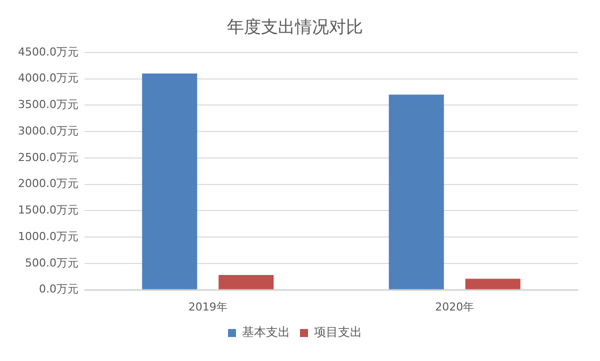  What do you see at coordinates (48, 105) in the screenshot?
I see `y-tick-label: 3500.0万元` at bounding box center [48, 105].